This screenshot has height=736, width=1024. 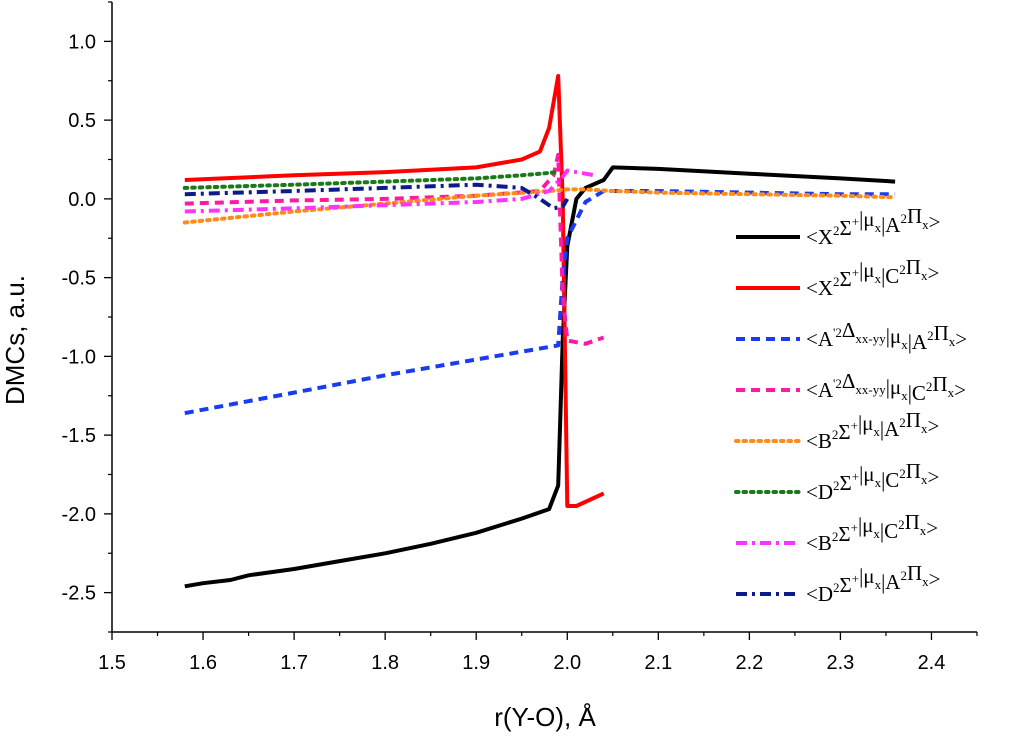 I want to click on x-axis-title: r(Y-O), Å, so click(x=545, y=717).